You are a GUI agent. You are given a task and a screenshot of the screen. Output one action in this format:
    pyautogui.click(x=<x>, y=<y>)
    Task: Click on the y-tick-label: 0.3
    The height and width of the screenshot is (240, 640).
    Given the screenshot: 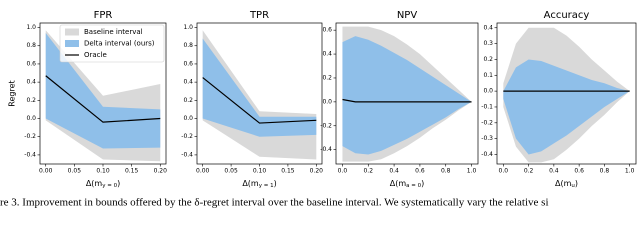 What is the action you would take?
    pyautogui.click(x=488, y=43)
    